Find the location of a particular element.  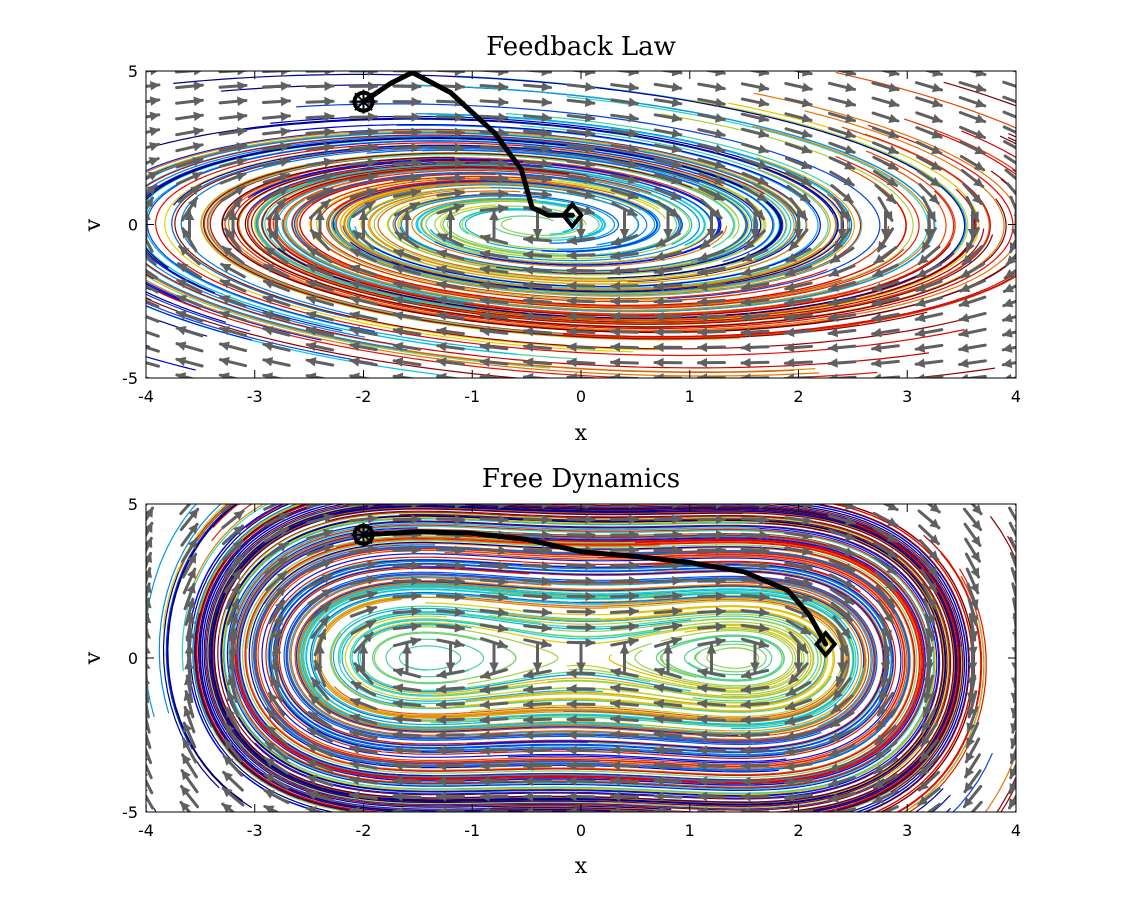

feedback-law-trajectory-group is located at coordinates (467, 150).